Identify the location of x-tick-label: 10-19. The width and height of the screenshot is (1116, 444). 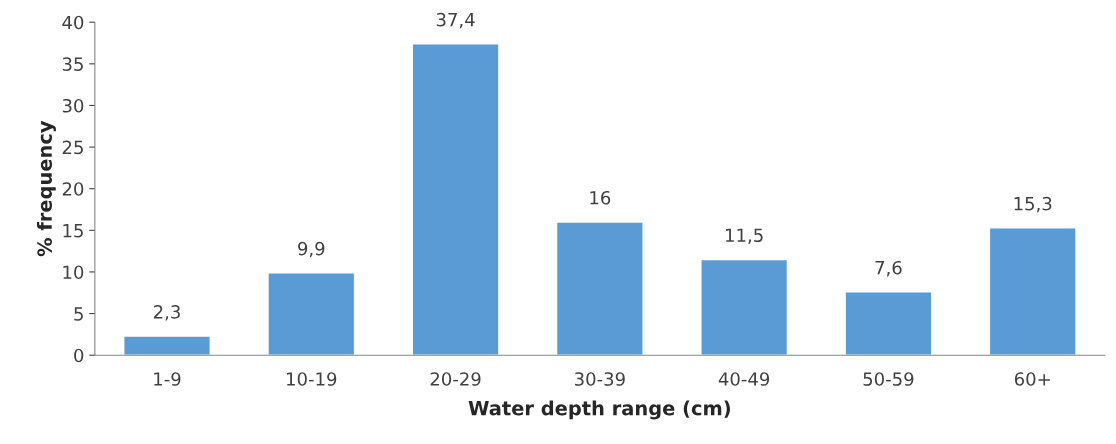
(312, 379).